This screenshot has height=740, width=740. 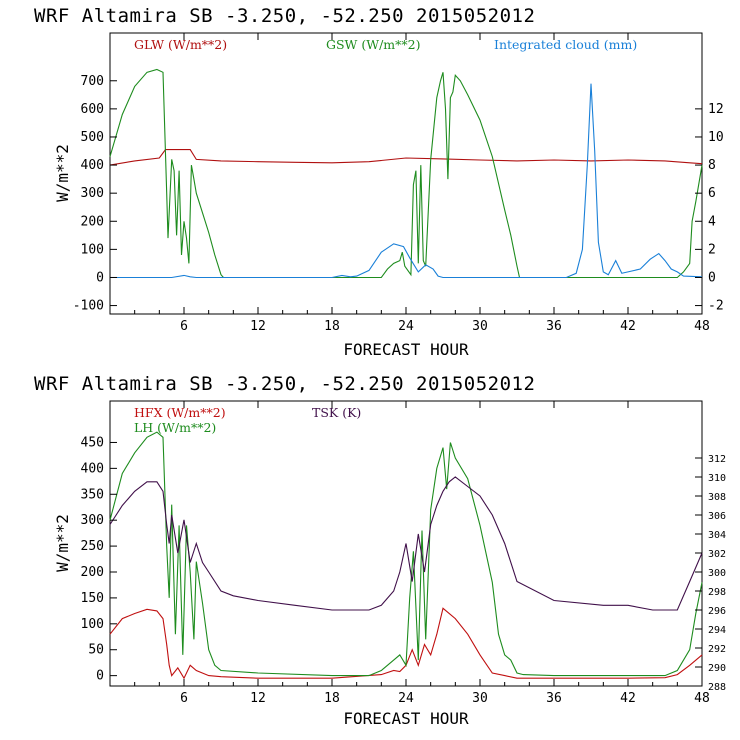 What do you see at coordinates (180, 412) in the screenshot?
I see `legend-entry-hfx: HFX (W/m**2)` at bounding box center [180, 412].